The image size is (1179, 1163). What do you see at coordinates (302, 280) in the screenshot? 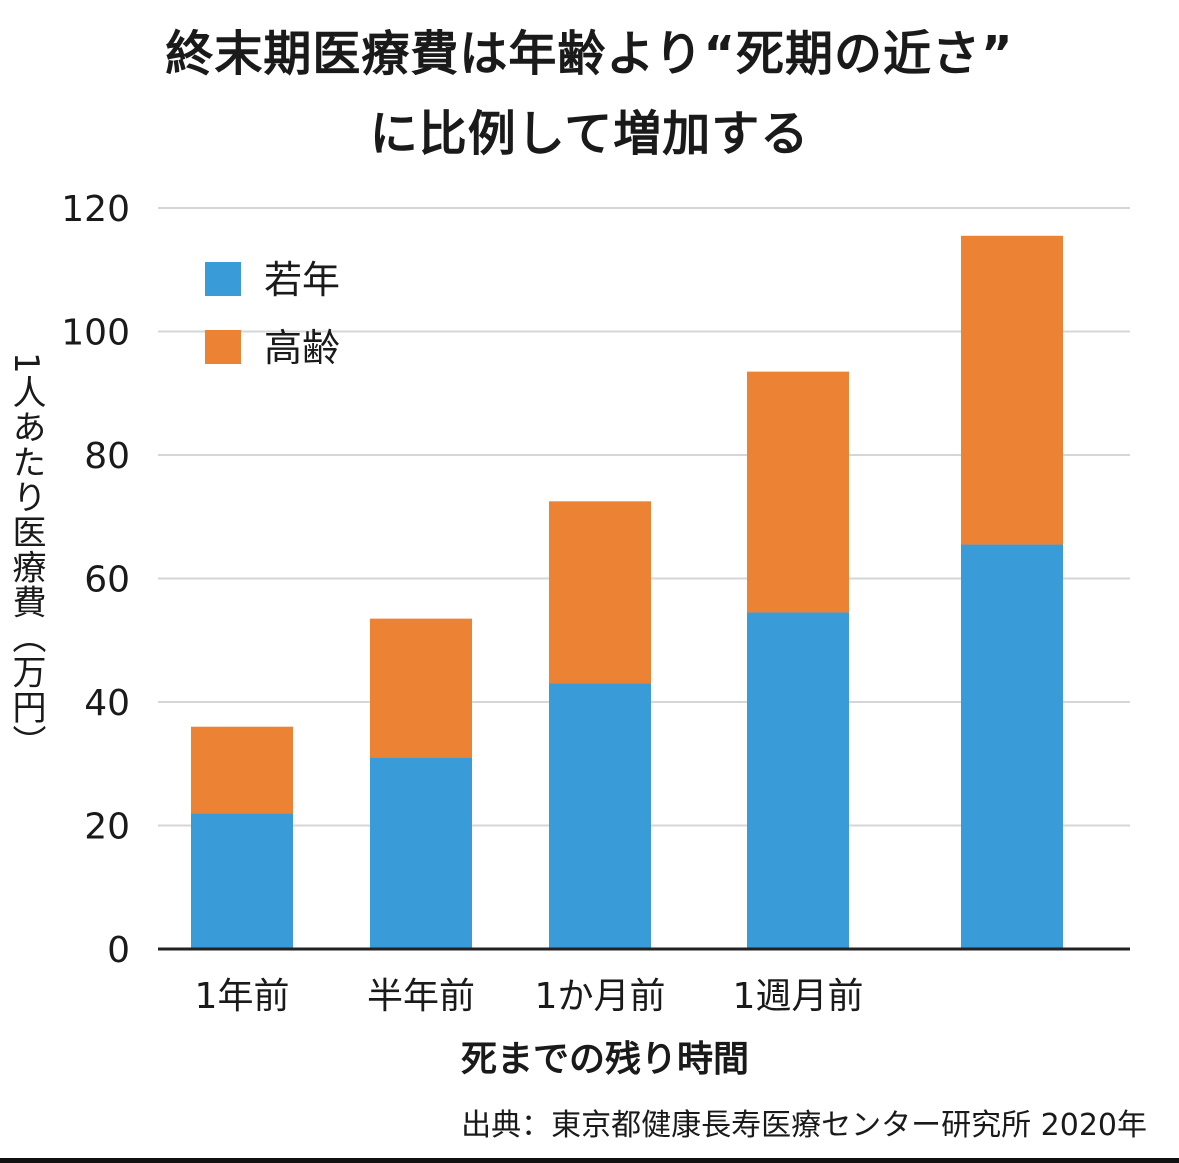
I see `legend-label: 若年` at bounding box center [302, 280].